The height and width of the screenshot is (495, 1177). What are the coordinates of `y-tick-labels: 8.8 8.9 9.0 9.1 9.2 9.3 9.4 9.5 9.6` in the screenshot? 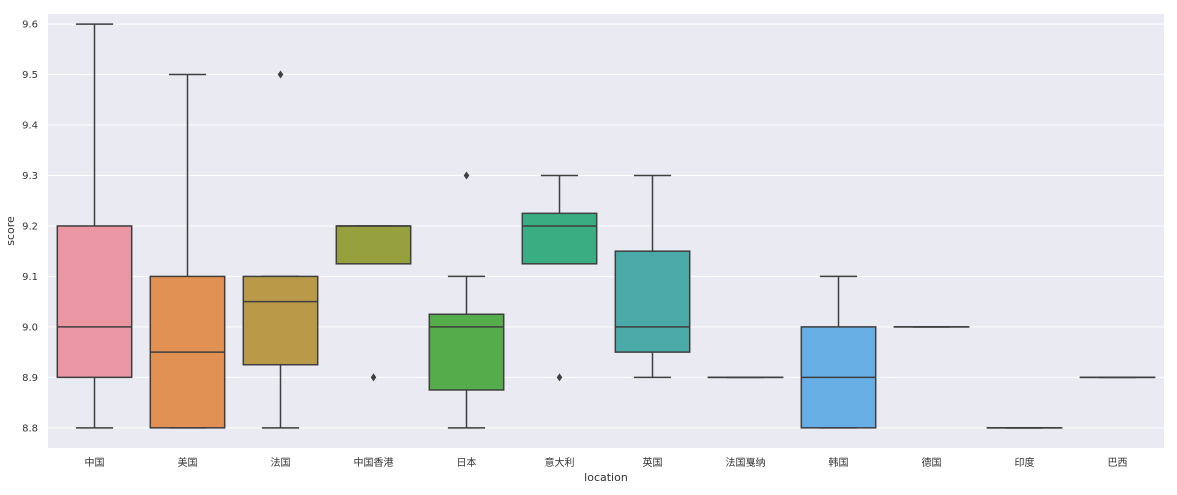 It's located at (30, 227).